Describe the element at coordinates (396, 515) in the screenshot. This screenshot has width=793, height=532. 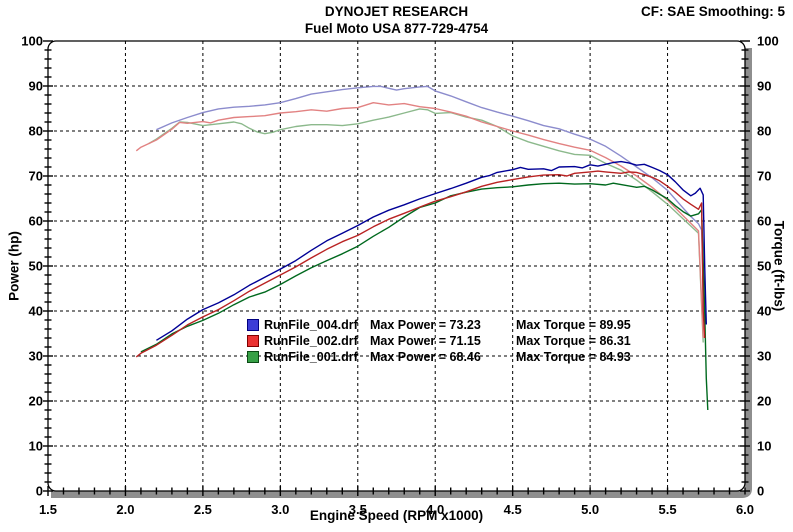
I see `rpm-axis-title: Engine Speed (RPM x1000)` at that location.